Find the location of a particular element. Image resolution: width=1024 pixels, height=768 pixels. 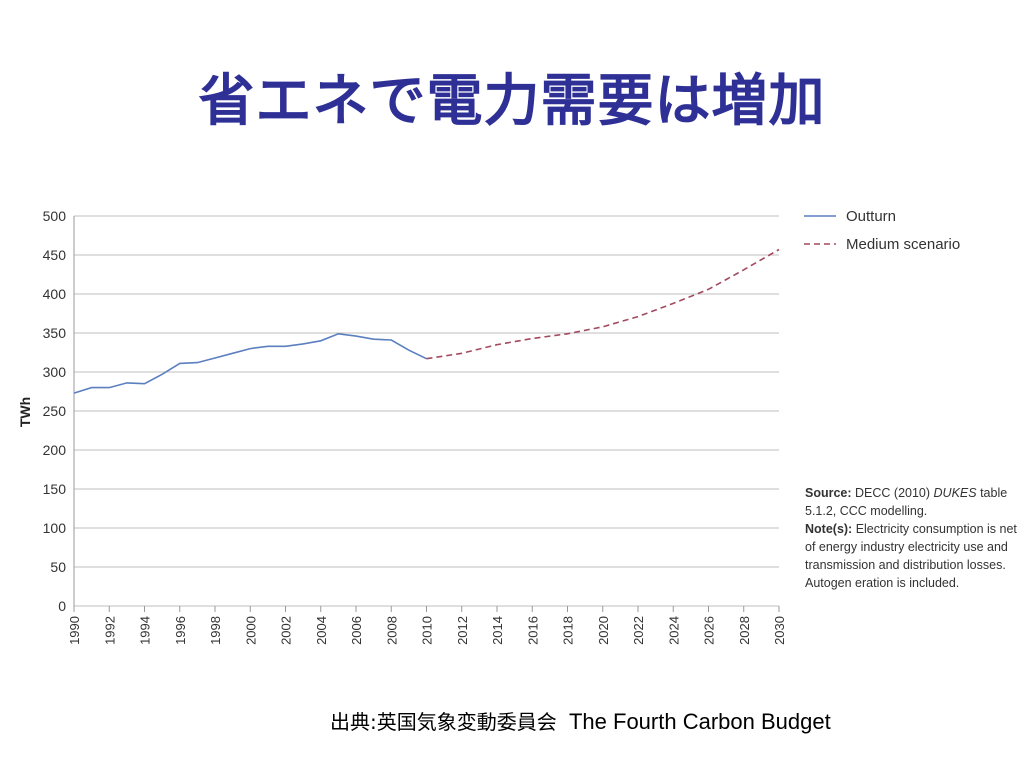

x-tick-label: 2012 is located at coordinates (462, 630).